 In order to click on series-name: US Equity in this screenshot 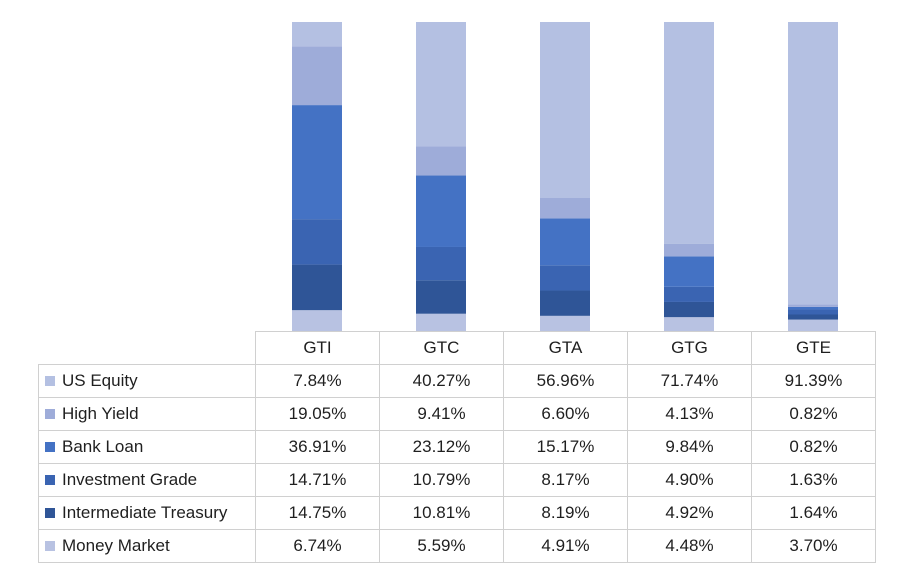, I will do `click(100, 380)`.